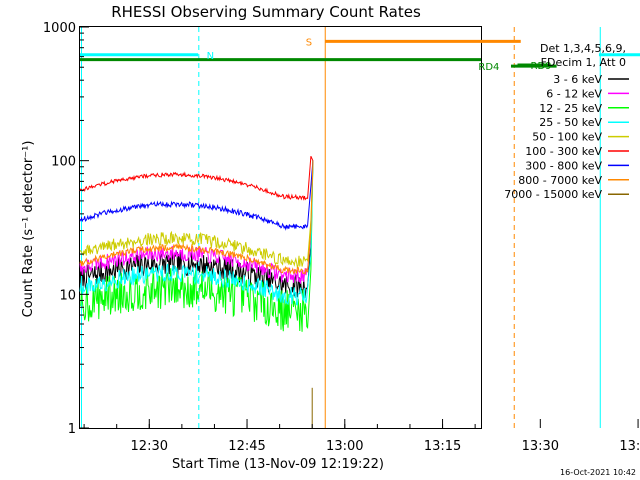 This screenshot has height=480, width=640. What do you see at coordinates (66, 229) in the screenshot?
I see `y-axis: 1 10 100 1000` at bounding box center [66, 229].